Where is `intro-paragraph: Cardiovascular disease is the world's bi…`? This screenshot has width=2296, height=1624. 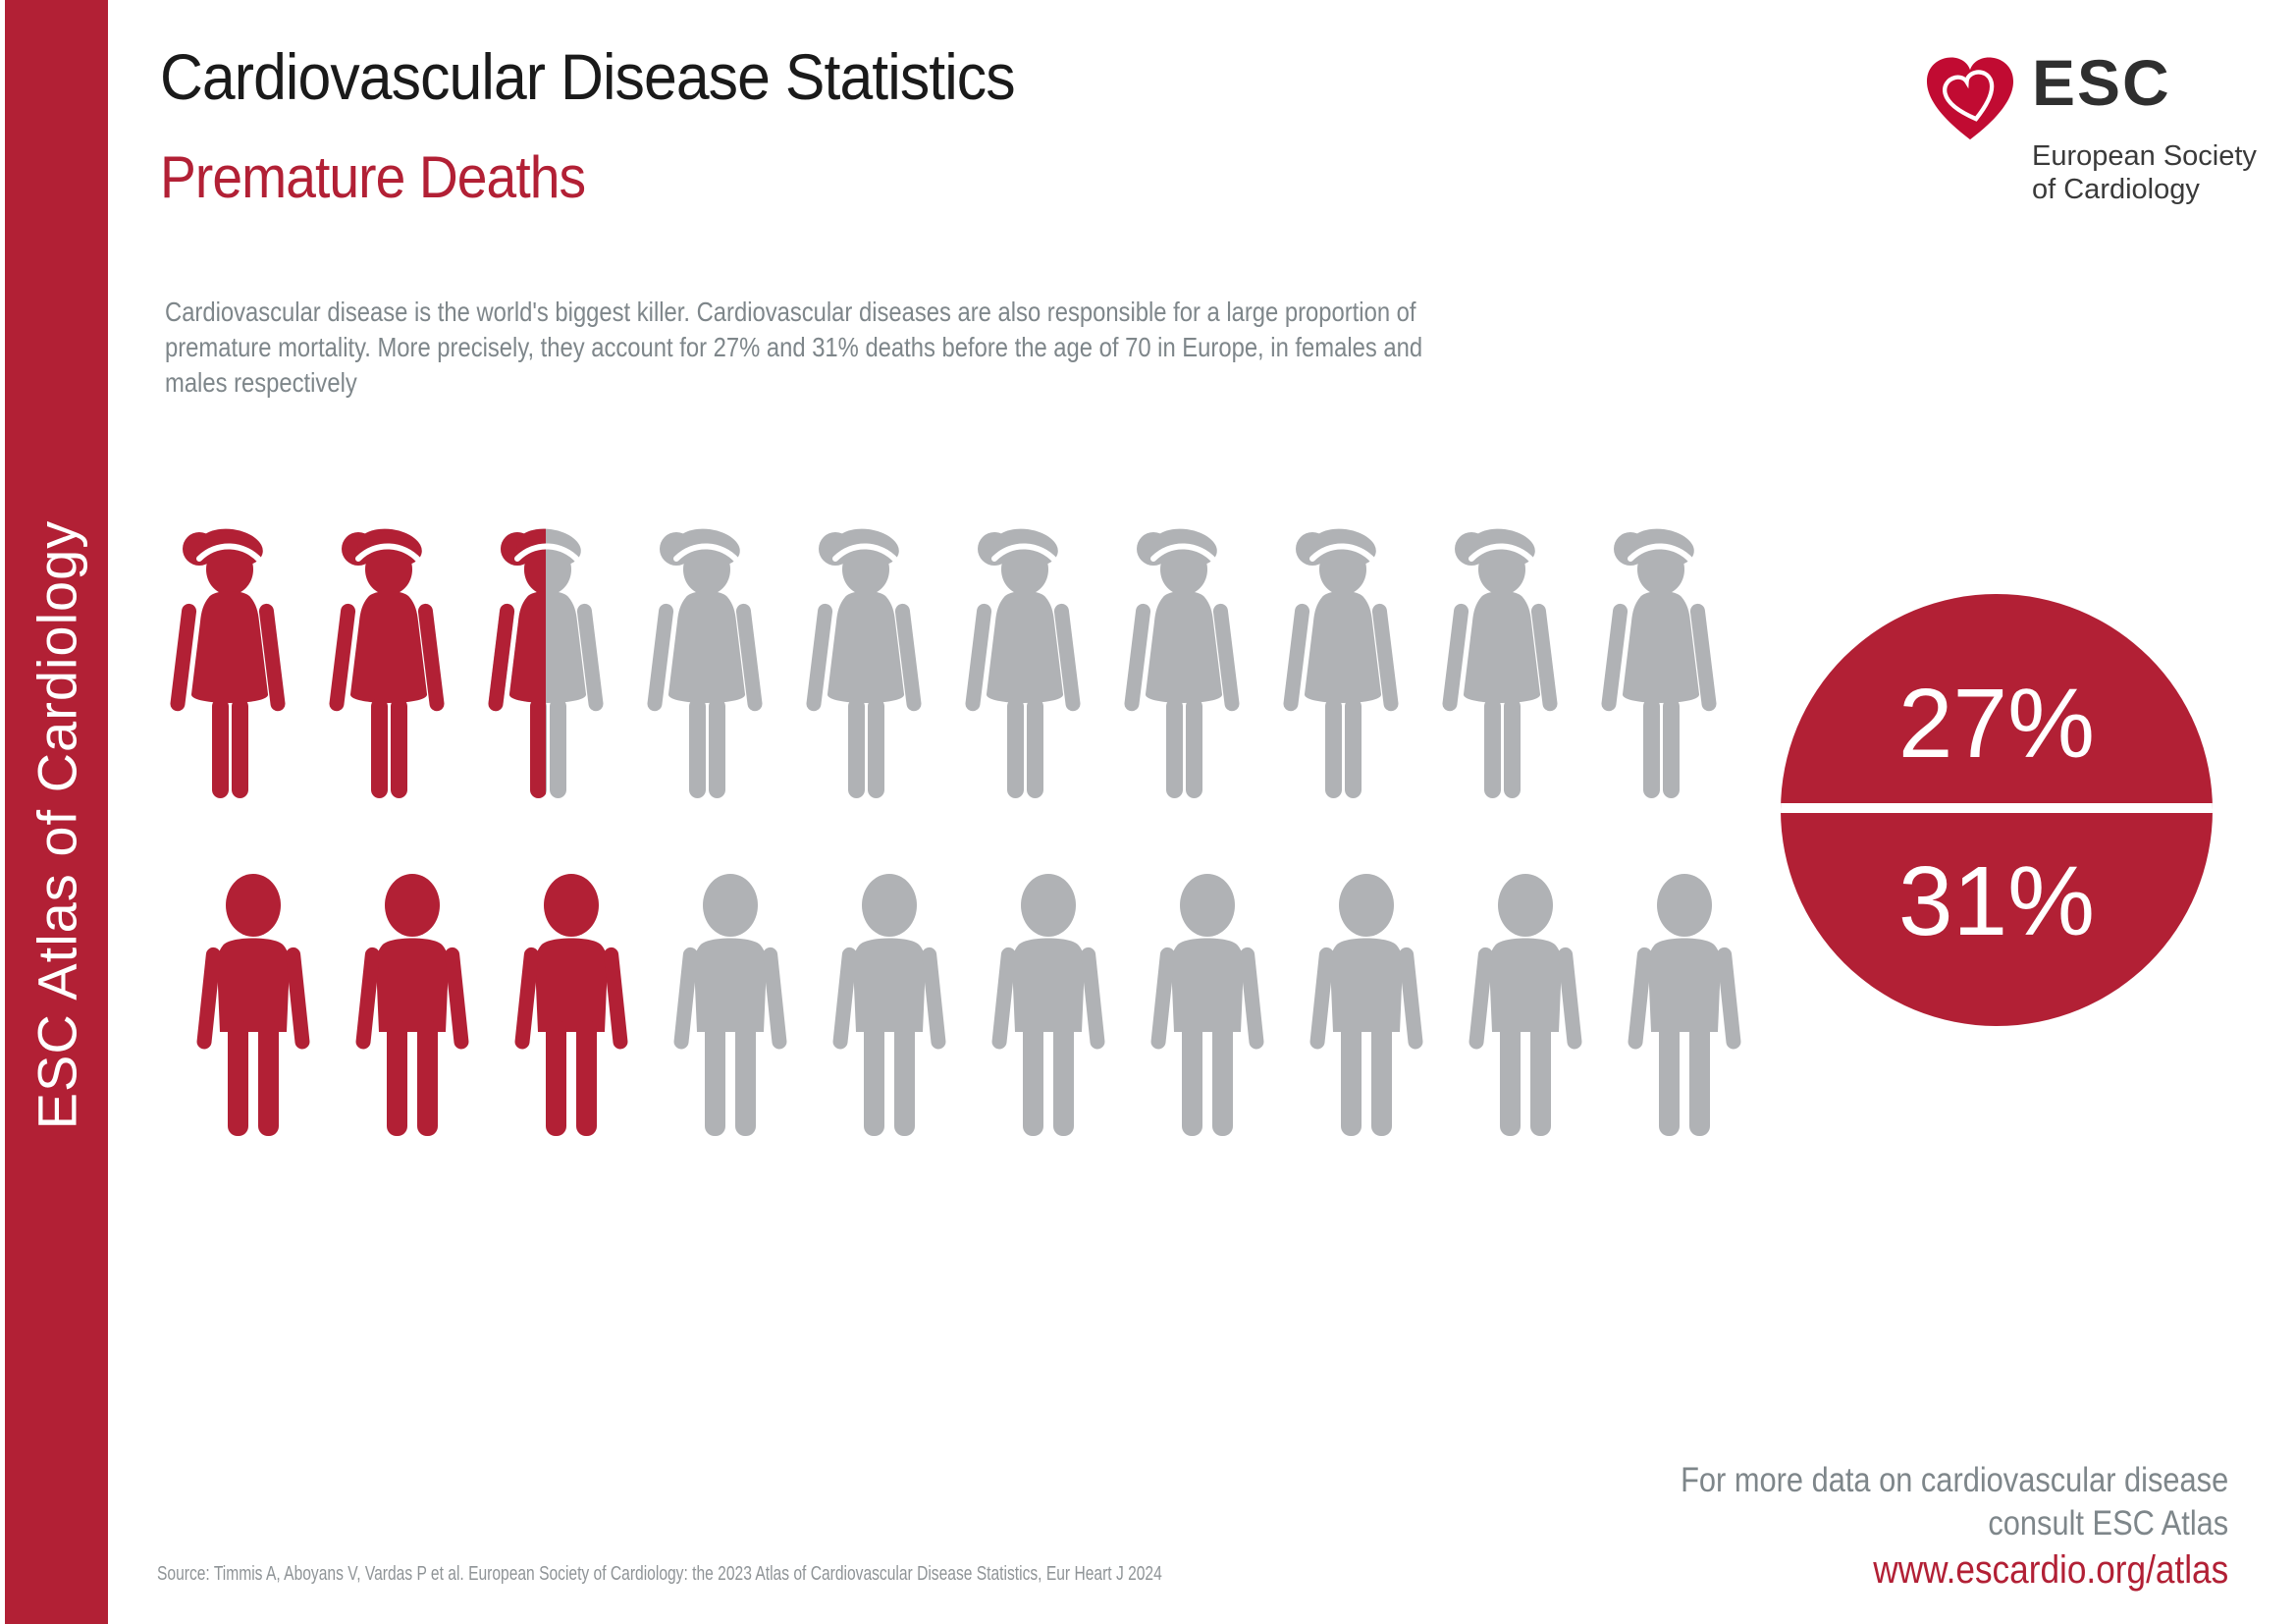 intro-paragraph: Cardiovascular disease is the world's bi… is located at coordinates (793, 348).